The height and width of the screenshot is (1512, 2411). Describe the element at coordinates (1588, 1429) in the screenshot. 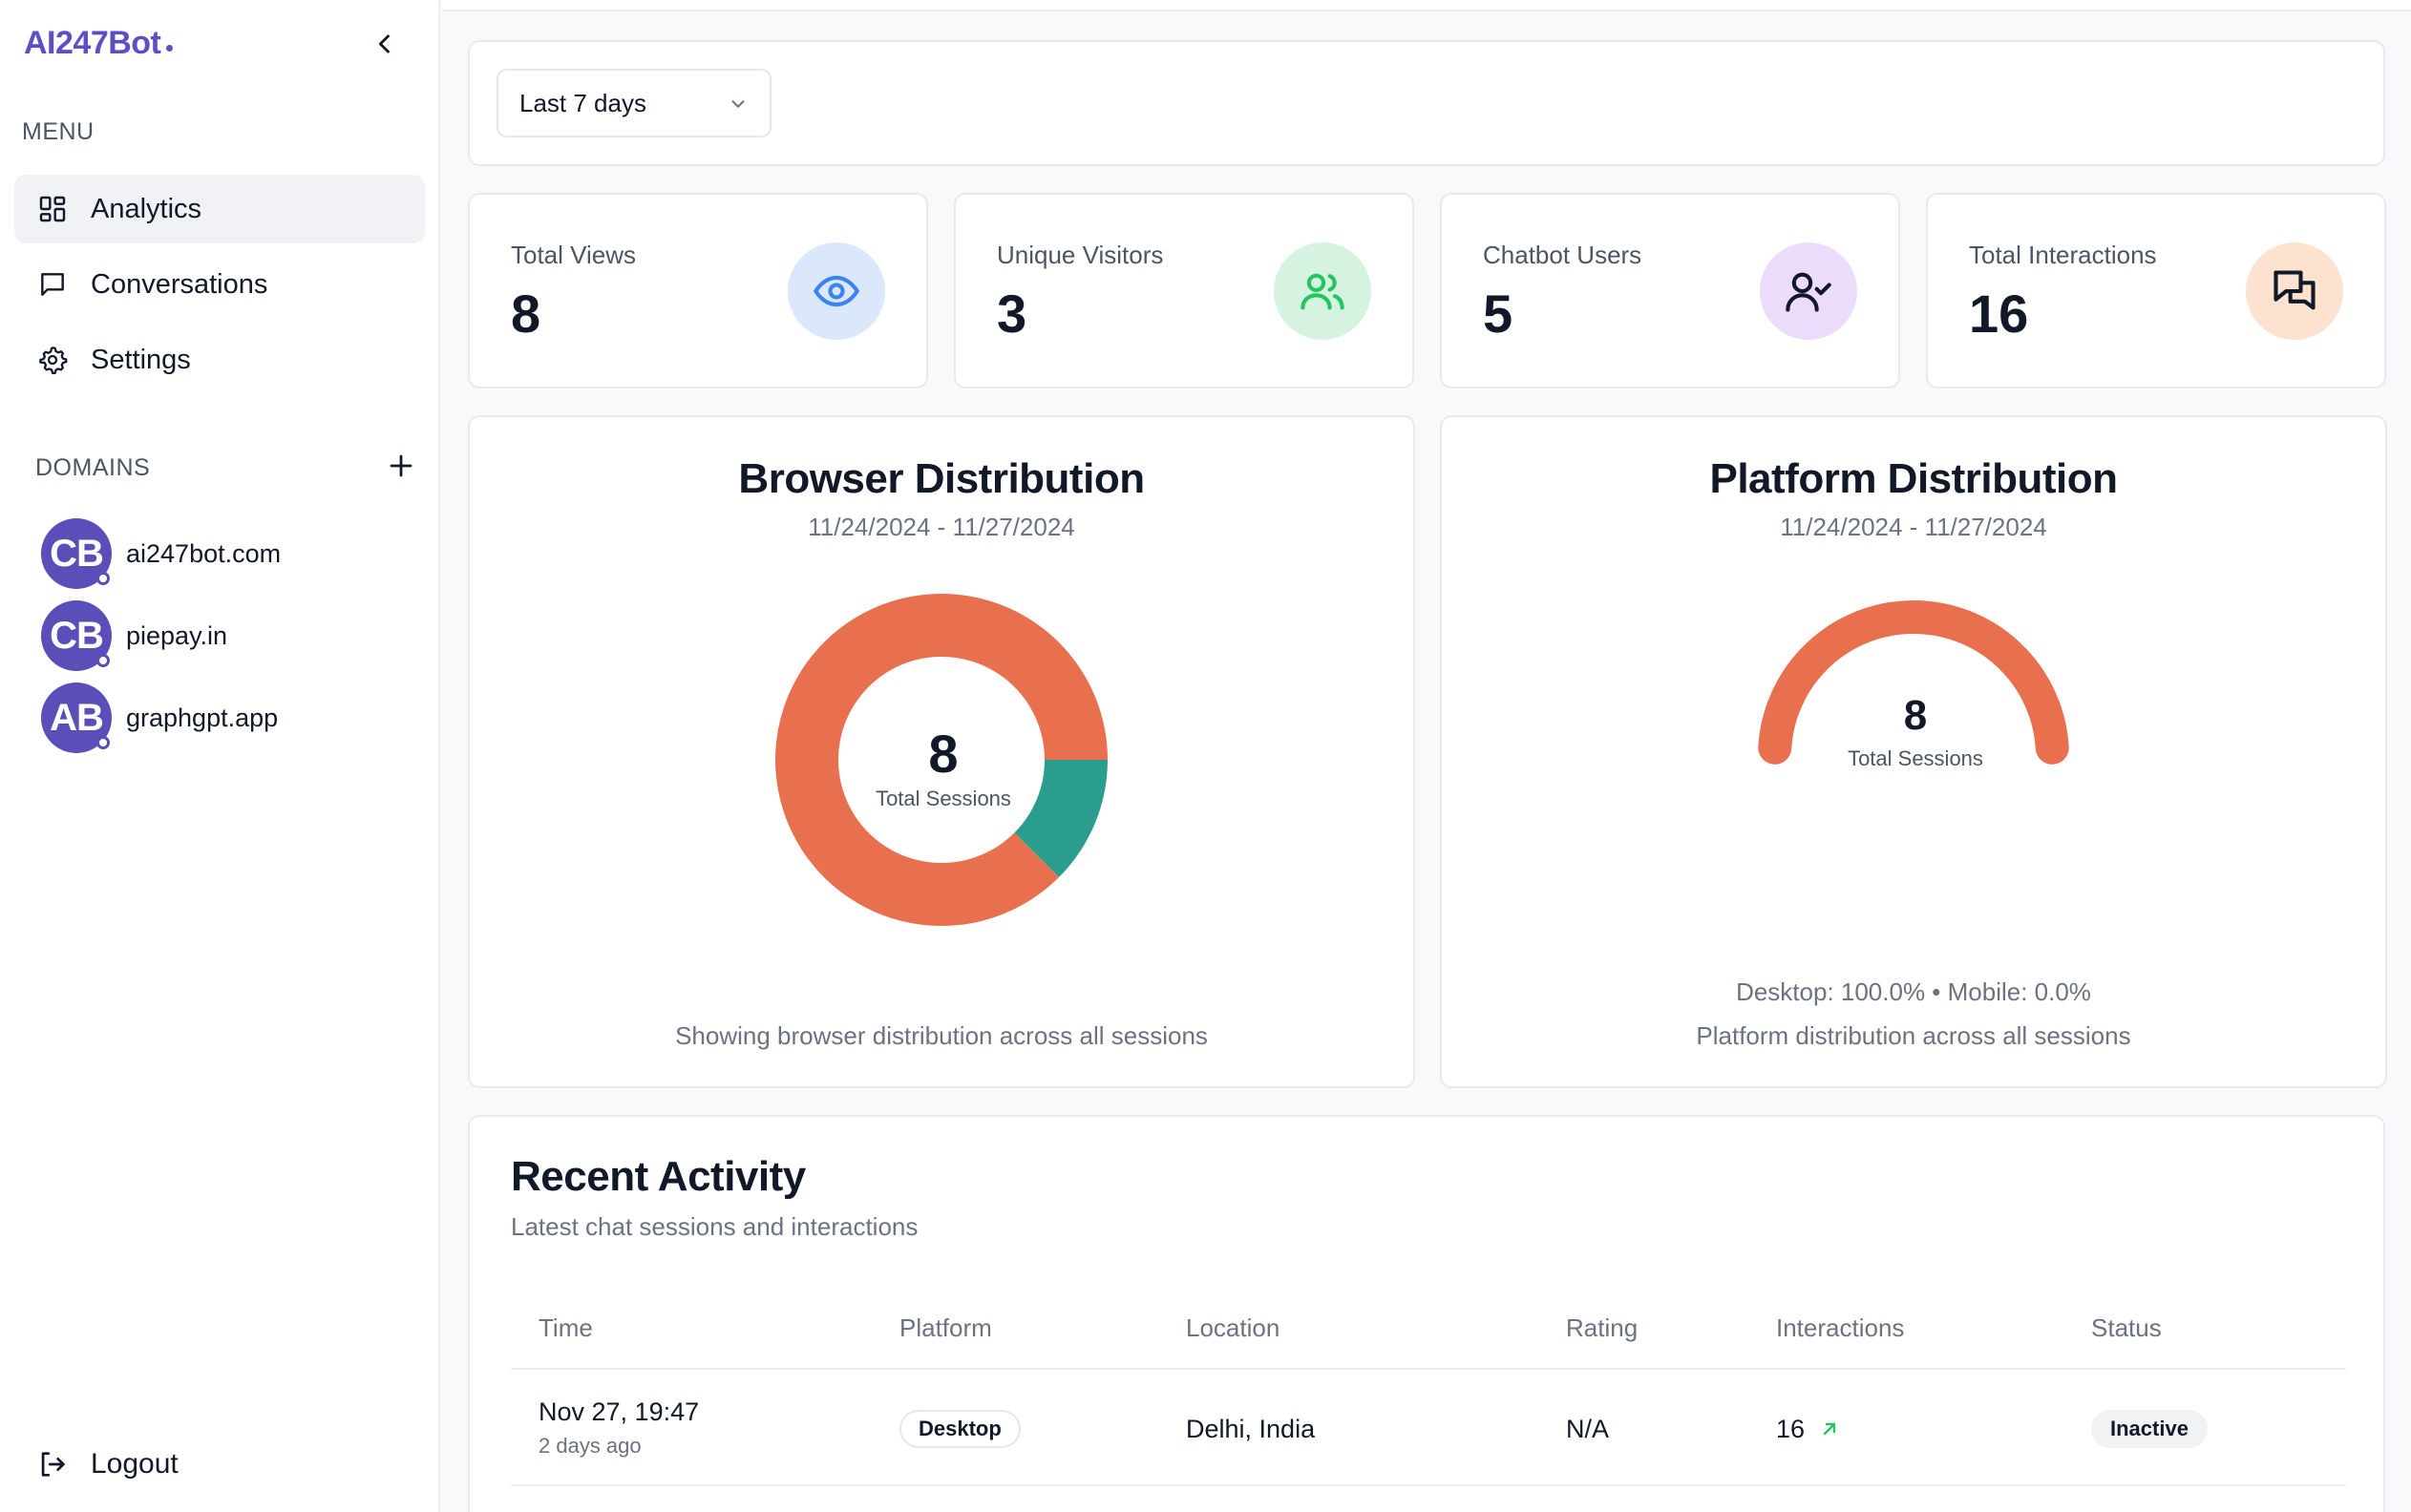

I see `row-rating: N/A` at that location.